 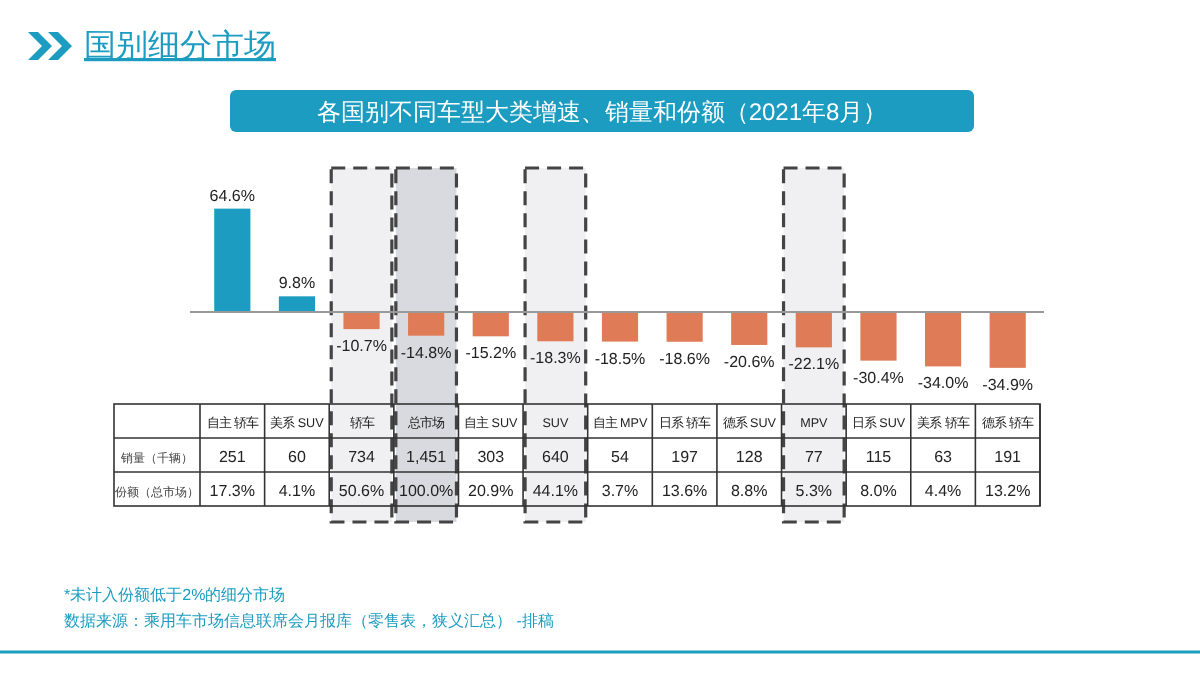 What do you see at coordinates (491, 353) in the screenshot?
I see `data-label: -15.2%` at bounding box center [491, 353].